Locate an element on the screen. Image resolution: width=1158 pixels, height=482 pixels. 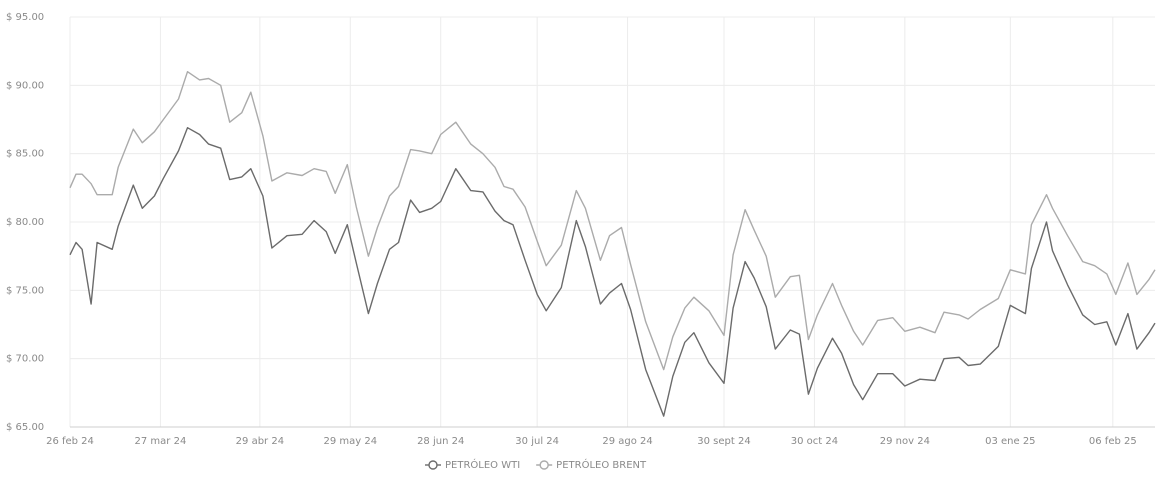
x-tick-label: 29 abr 24 is located at coordinates (260, 441).